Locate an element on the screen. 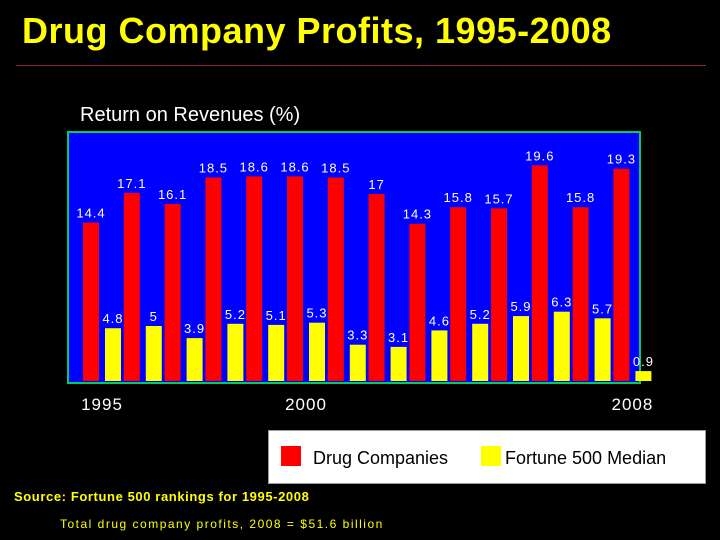  fortune-bar-1998 is located at coordinates (235, 352).